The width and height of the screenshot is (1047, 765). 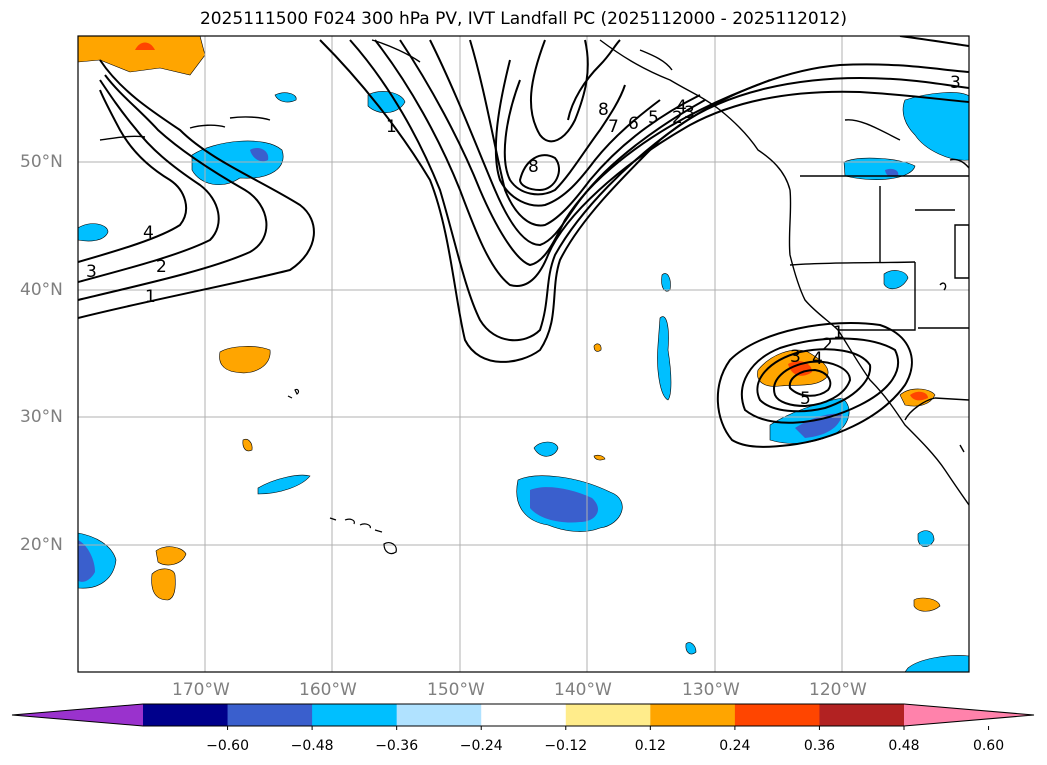 I want to click on lat-label: 50°N, so click(x=41, y=162).